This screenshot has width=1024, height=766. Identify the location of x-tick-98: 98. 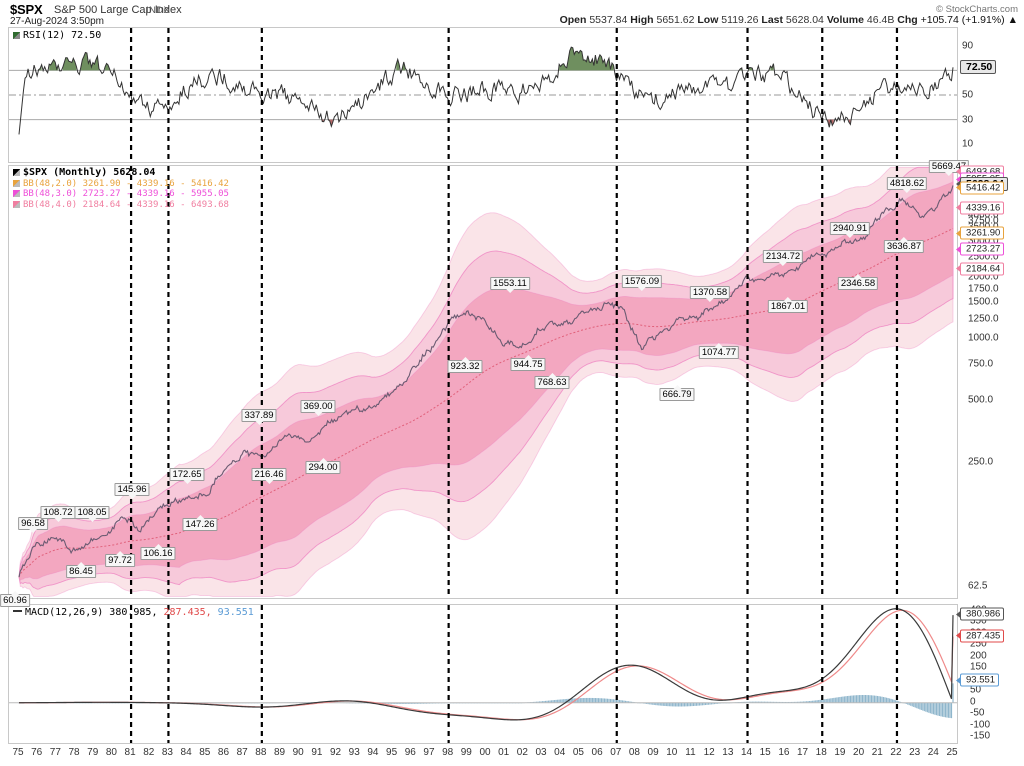
(448, 752).